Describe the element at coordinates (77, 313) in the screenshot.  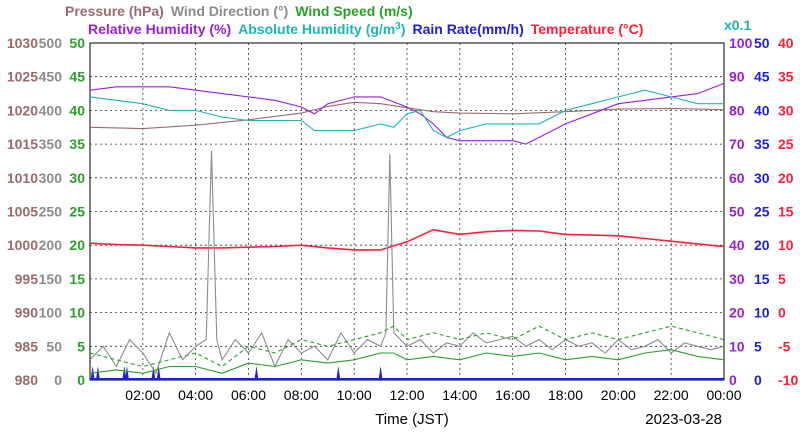
I see `wind-speed-tick-label: 10` at that location.